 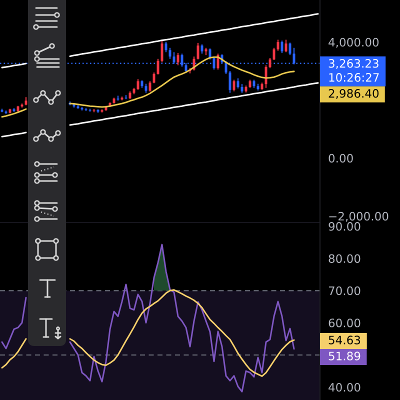 What do you see at coordinates (344, 226) in the screenshot?
I see `y-tick-label: 90.00` at bounding box center [344, 226].